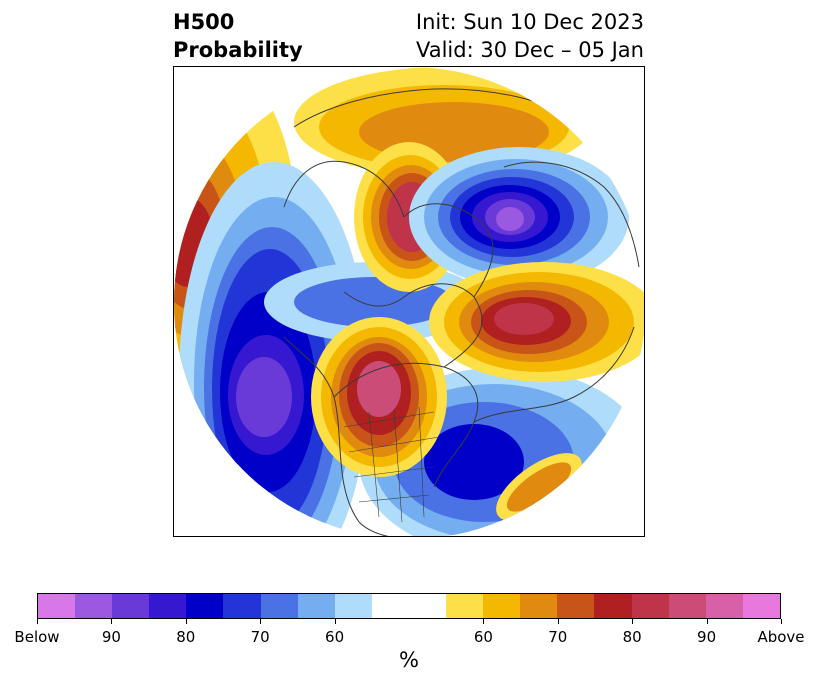 The image size is (819, 686). I want to click on title-product: Probability, so click(238, 50).